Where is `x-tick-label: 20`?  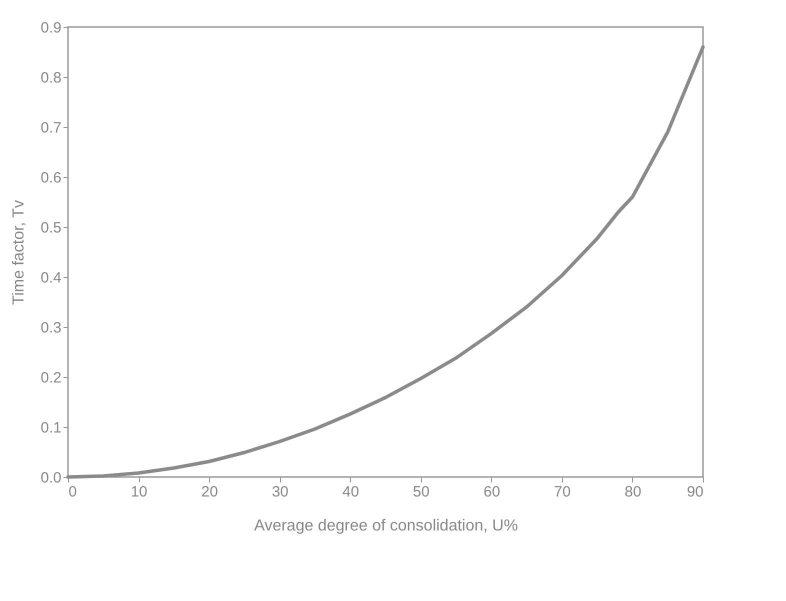
x-tick-label: 20 is located at coordinates (209, 492).